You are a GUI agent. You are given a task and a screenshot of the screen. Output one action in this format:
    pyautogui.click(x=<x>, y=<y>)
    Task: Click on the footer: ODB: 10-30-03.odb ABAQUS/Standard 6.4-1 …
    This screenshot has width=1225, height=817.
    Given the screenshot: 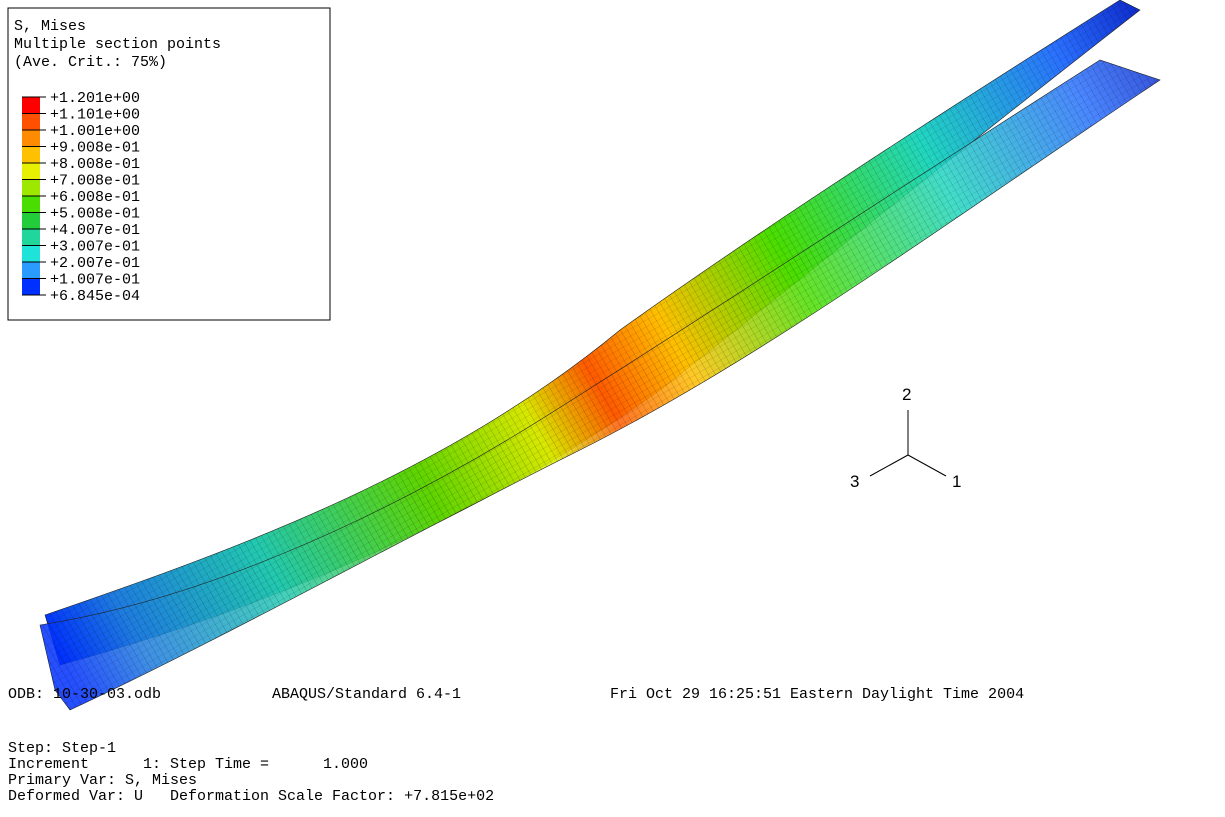 What is the action you would take?
    pyautogui.click(x=516, y=694)
    